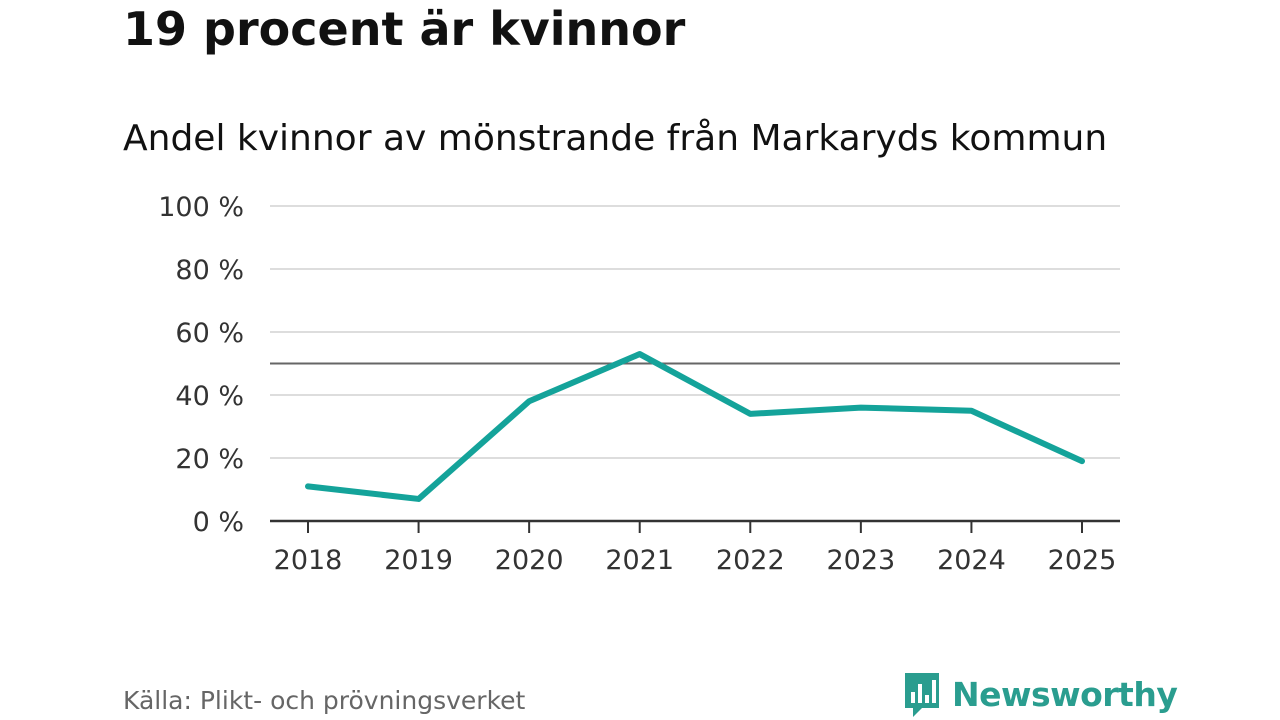 This screenshot has height=720, width=1280. What do you see at coordinates (201, 207) in the screenshot?
I see `y-tick-label: 100 %` at bounding box center [201, 207].